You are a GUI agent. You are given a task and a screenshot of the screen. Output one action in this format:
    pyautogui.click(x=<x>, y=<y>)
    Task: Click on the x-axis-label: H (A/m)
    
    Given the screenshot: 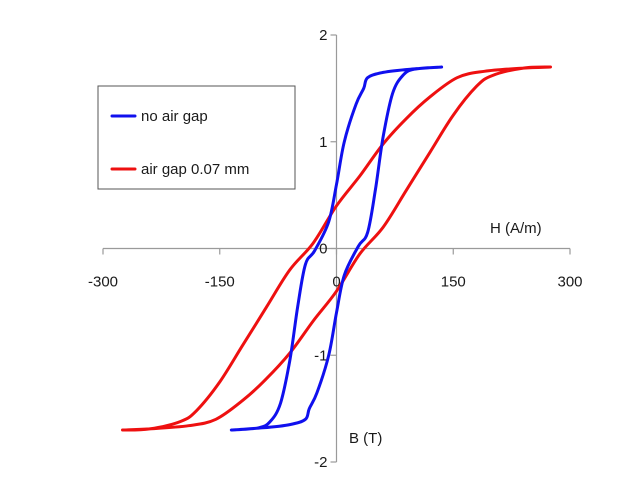 What is the action you would take?
    pyautogui.click(x=516, y=228)
    